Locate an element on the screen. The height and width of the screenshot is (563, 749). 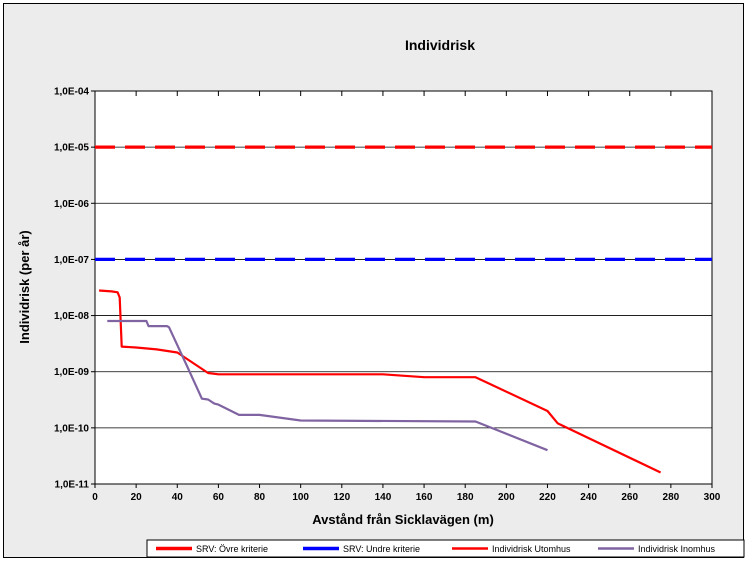
x-tick-label: 200 is located at coordinates (506, 497).